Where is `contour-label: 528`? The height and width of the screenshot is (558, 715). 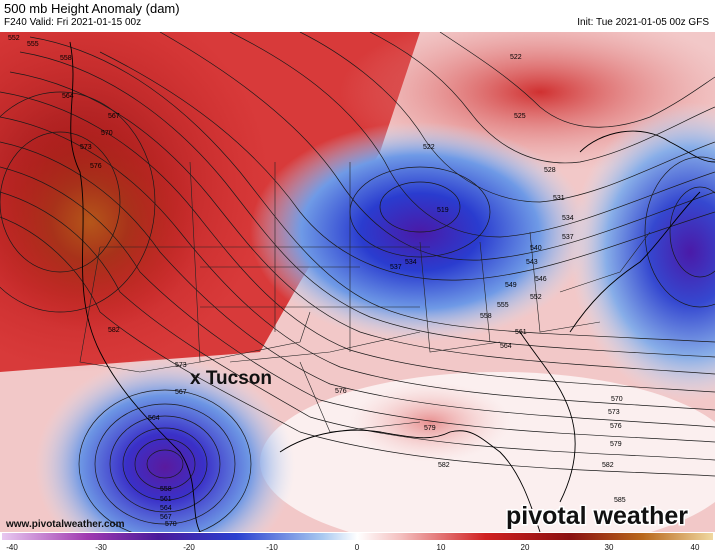 contour-label: 528 is located at coordinates (550, 170).